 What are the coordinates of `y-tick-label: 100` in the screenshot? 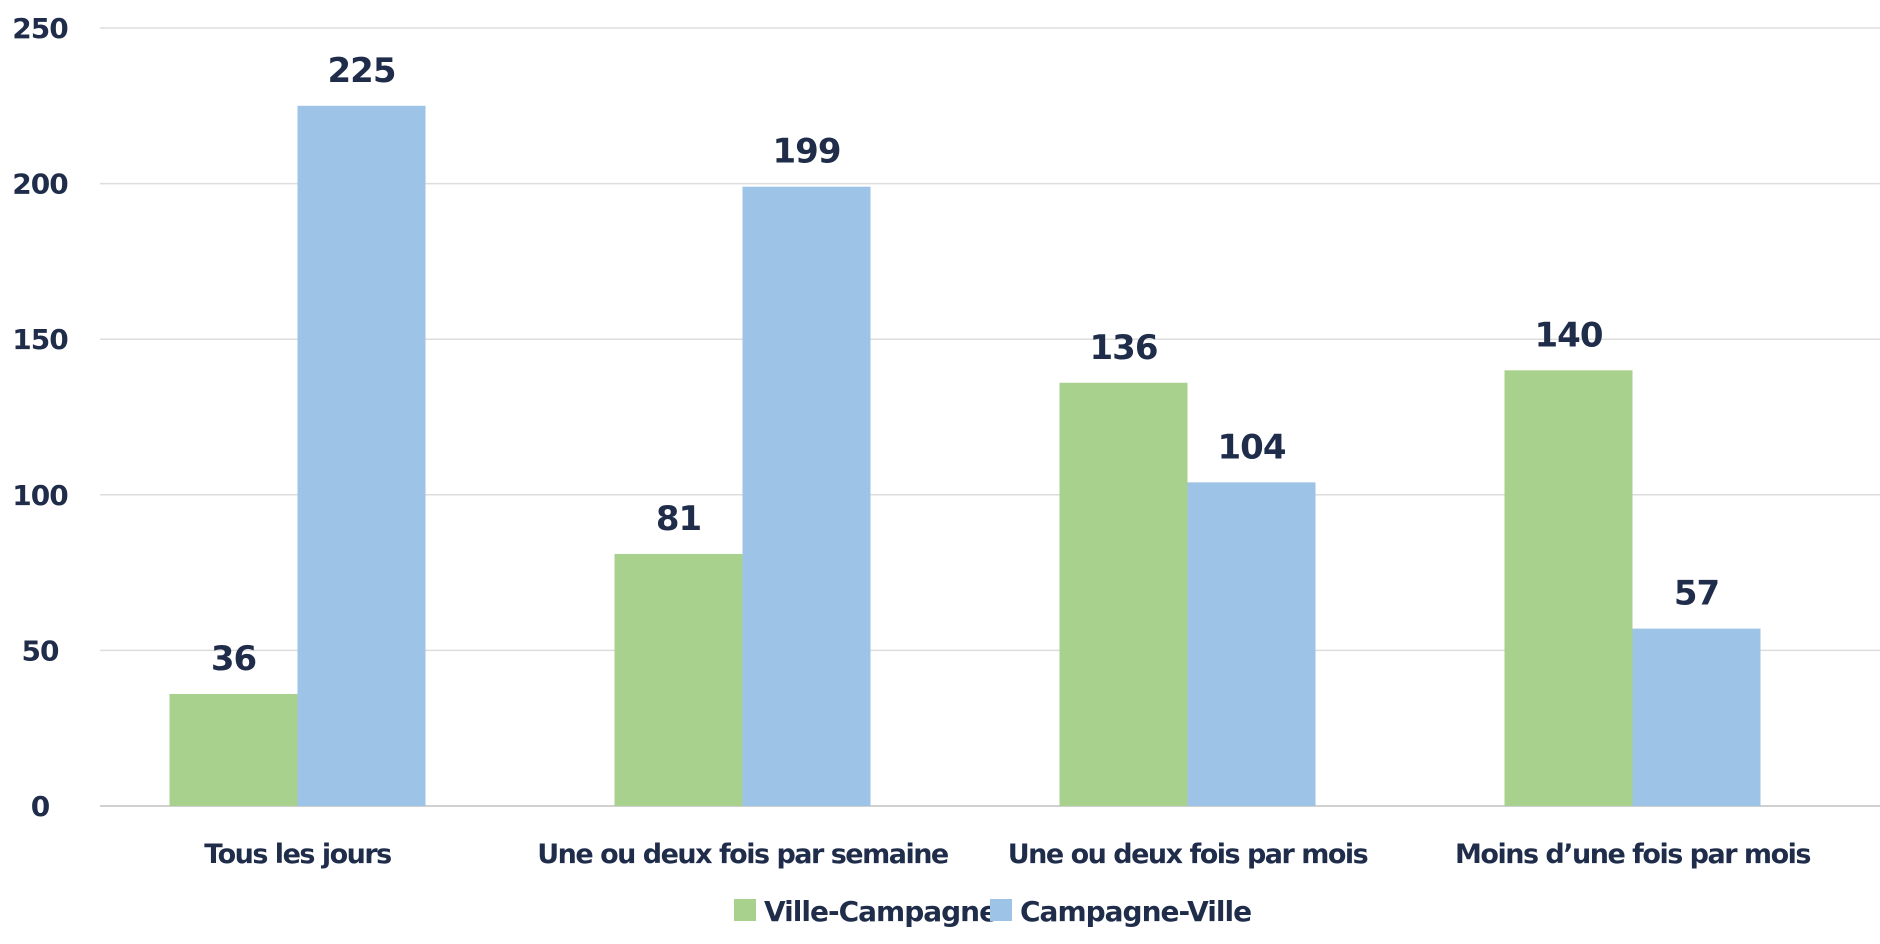 It's located at (40, 495).